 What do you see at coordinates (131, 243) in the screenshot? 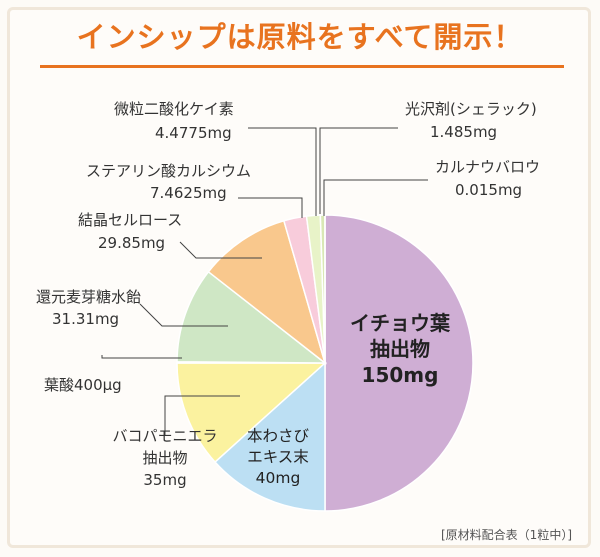
I see `label-cellulose-amount: 29.85mg` at bounding box center [131, 243].